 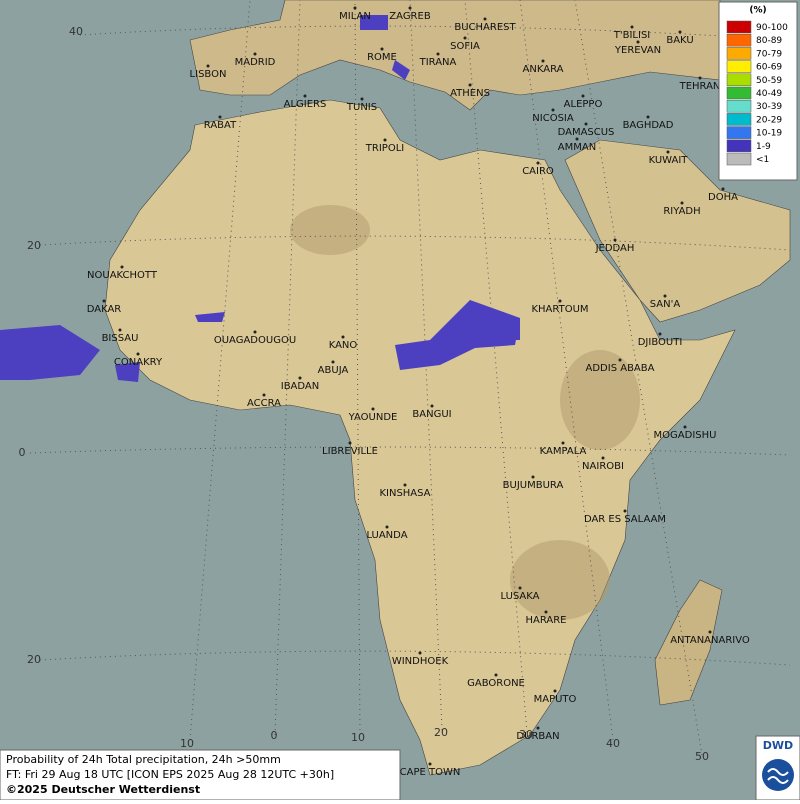 I want to click on city-label: DURBAN, so click(x=537, y=736).